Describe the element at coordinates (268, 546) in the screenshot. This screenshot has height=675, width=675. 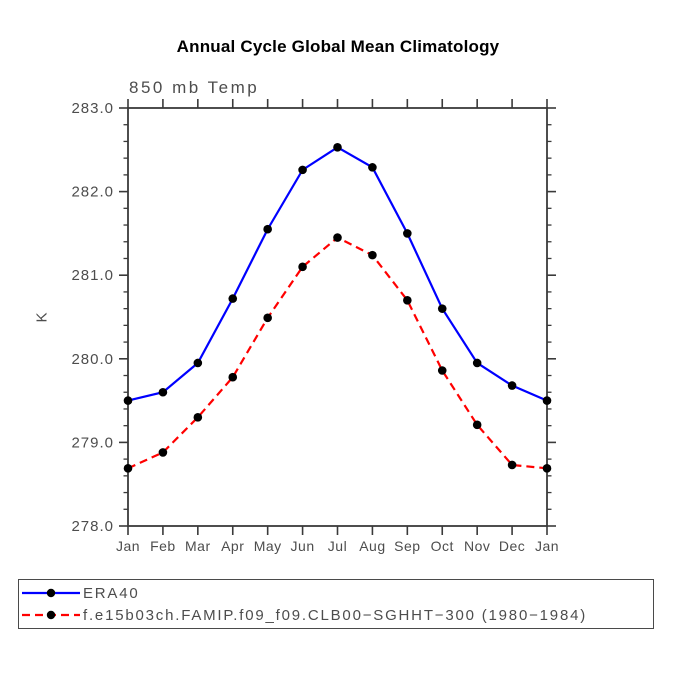
I see `x-tick-label: May` at that location.